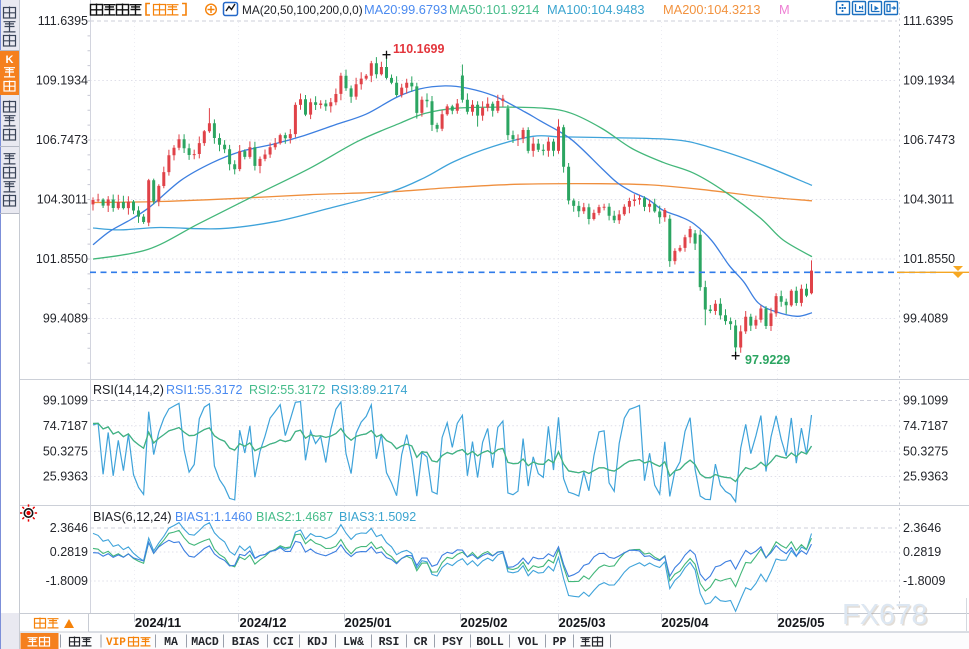 This screenshot has height=649, width=969. Describe the element at coordinates (421, 642) in the screenshot. I see `svg-text: CR` at that location.